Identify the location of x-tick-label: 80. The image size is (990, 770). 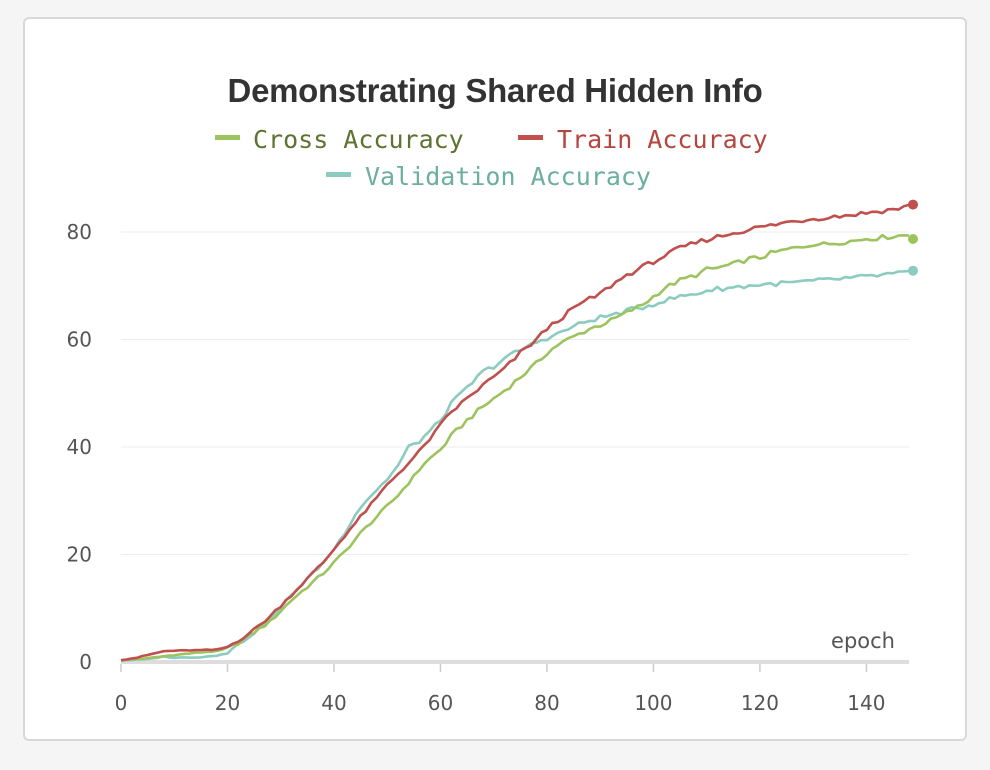
(546, 703).